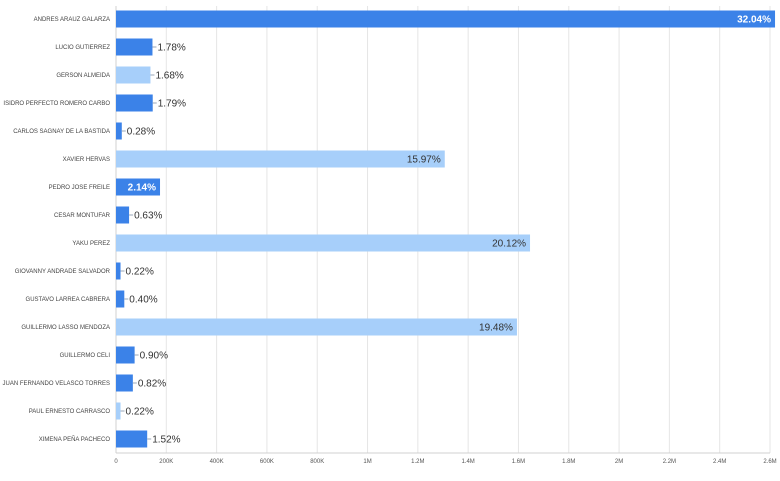 The width and height of the screenshot is (780, 481). I want to click on category-label: PAUL ERNESTO CARRASCO, so click(70, 412).